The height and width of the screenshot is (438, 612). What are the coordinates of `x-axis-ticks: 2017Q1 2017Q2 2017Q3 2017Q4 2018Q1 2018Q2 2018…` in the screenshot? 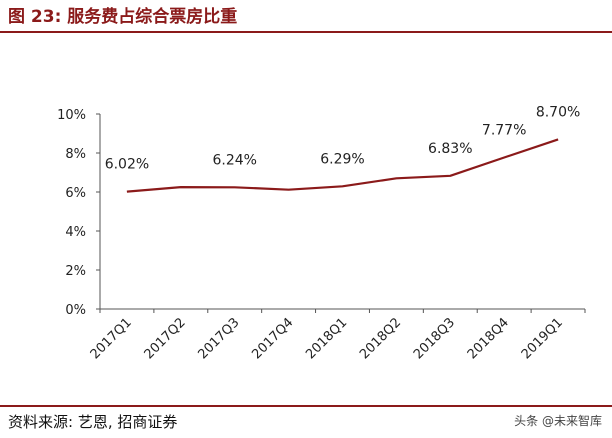 It's located at (337, 335).